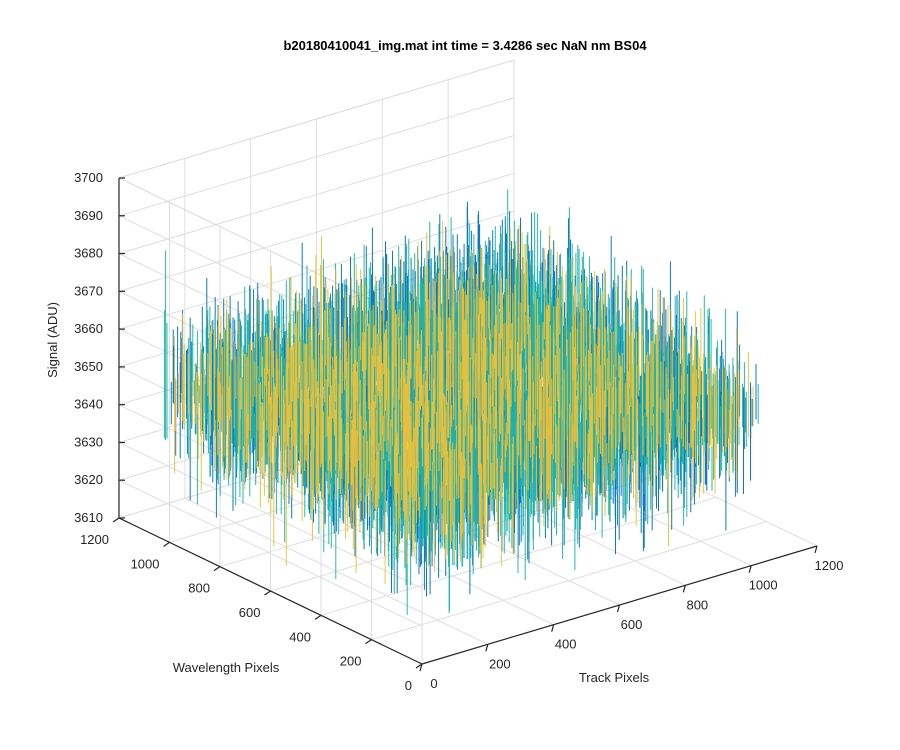 This screenshot has height=750, width=900. What do you see at coordinates (300, 636) in the screenshot?
I see `y-tick-label: 400` at bounding box center [300, 636].